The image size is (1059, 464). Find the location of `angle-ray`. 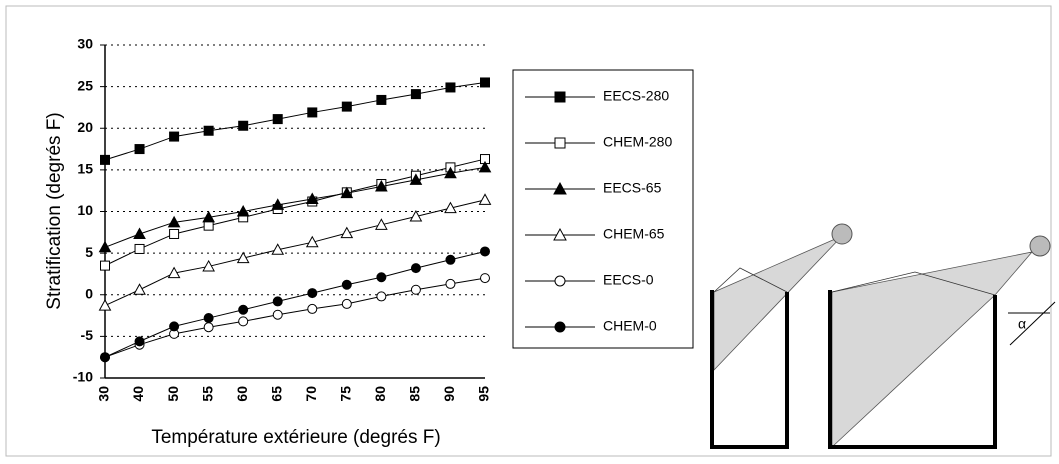

angle-ray is located at coordinates (1032, 323).